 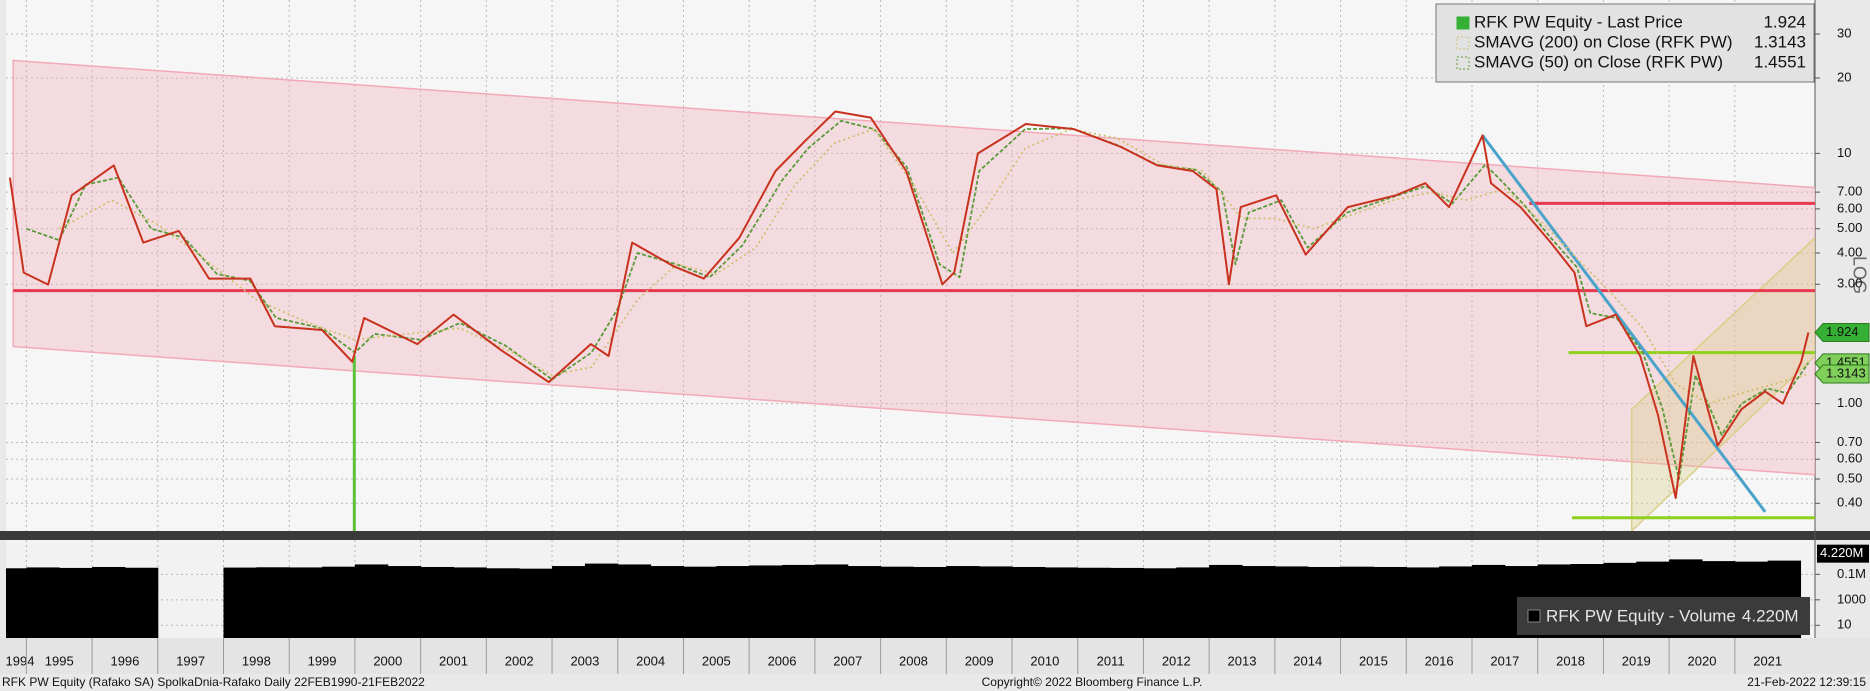 I want to click on footer-right: 21-Feb-2022 12:39:15, so click(x=1806, y=682).